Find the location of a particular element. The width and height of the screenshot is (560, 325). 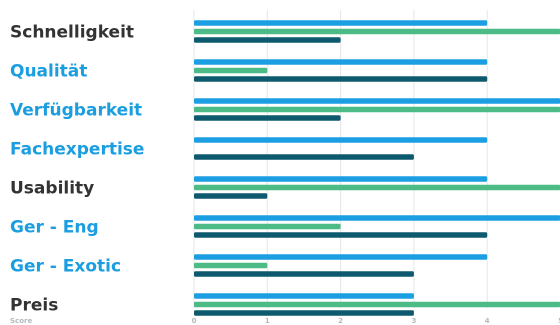

category-label: Usability is located at coordinates (52, 189).